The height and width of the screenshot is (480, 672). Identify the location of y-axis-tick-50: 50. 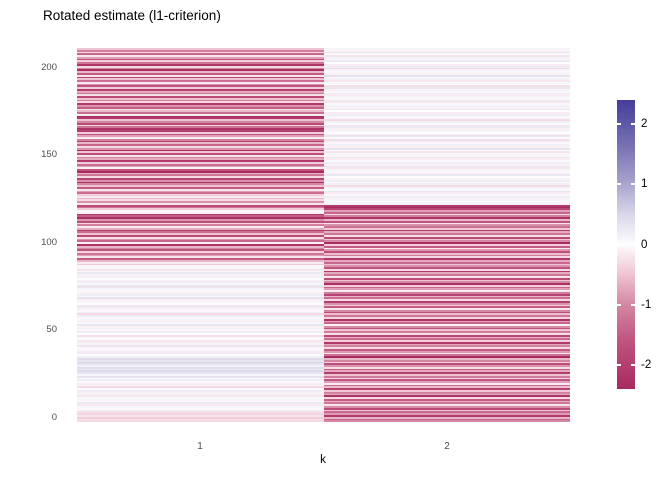
(51, 329).